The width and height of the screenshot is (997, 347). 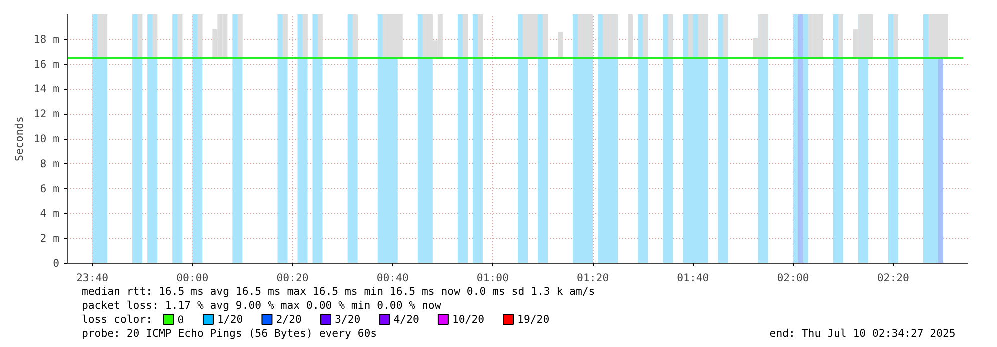 I want to click on x-tick-label: 02:20, so click(x=893, y=278).